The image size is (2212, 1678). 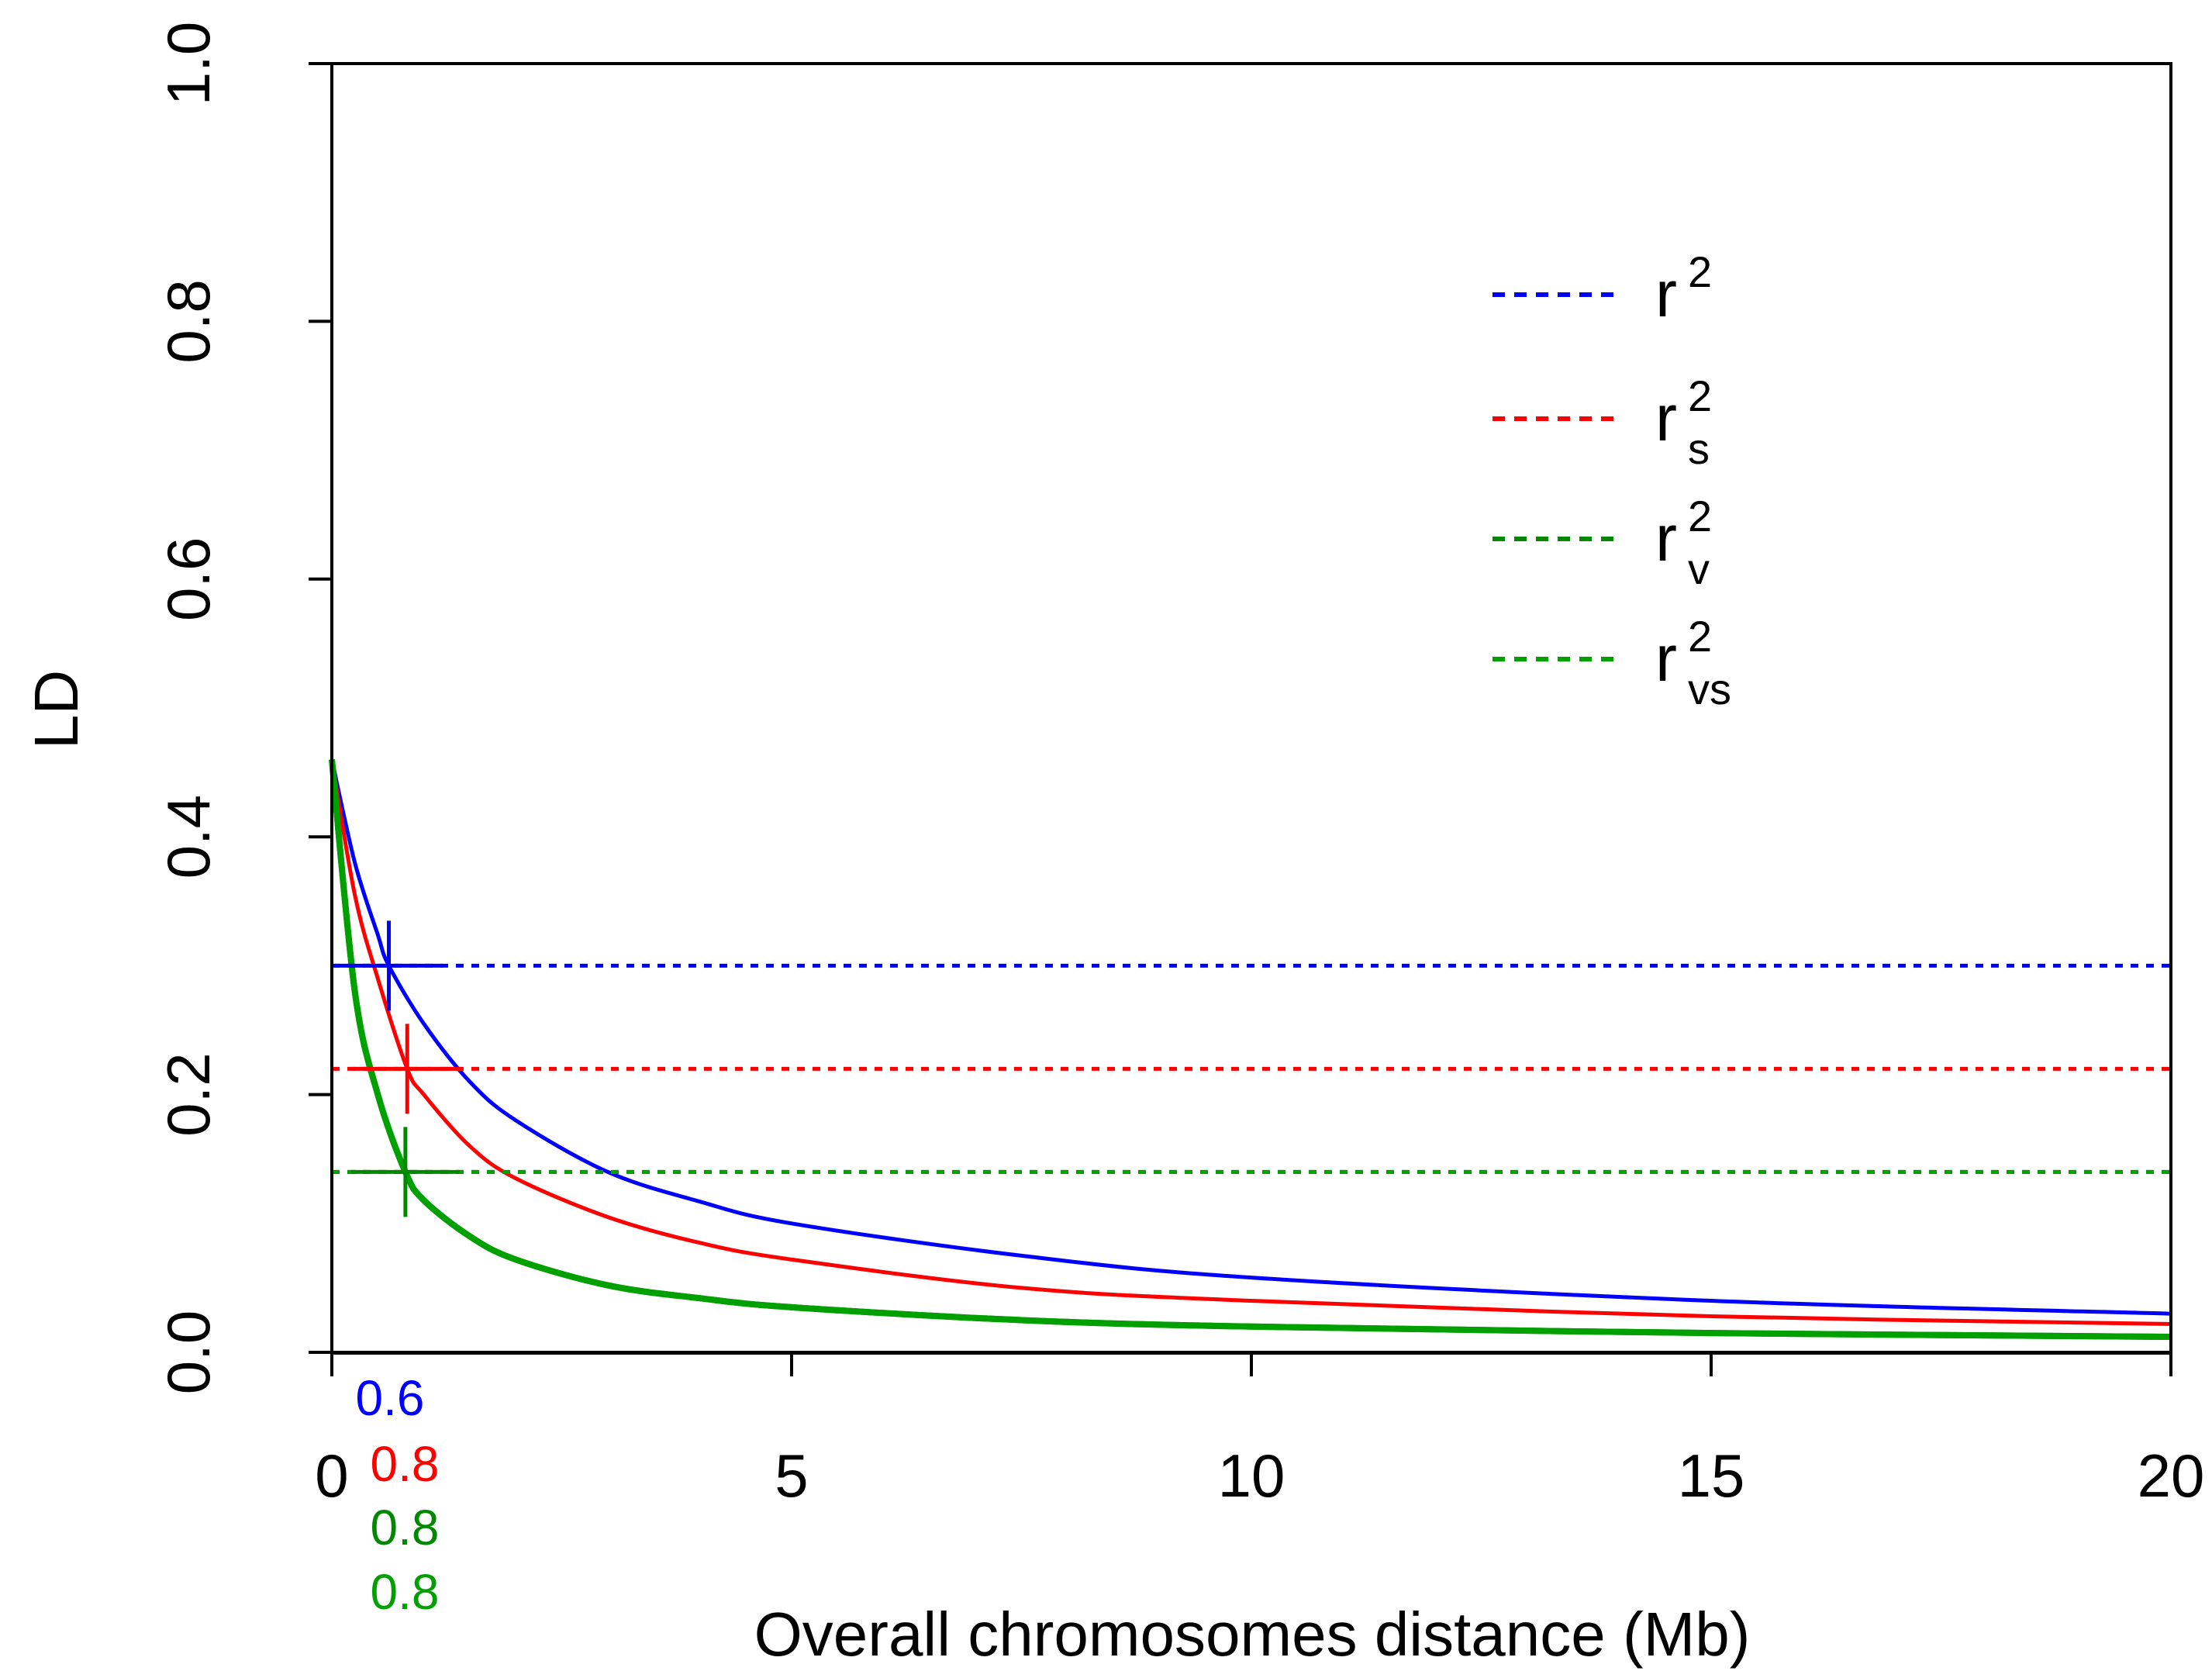 I want to click on y-axis-title: LD, so click(x=56, y=710).